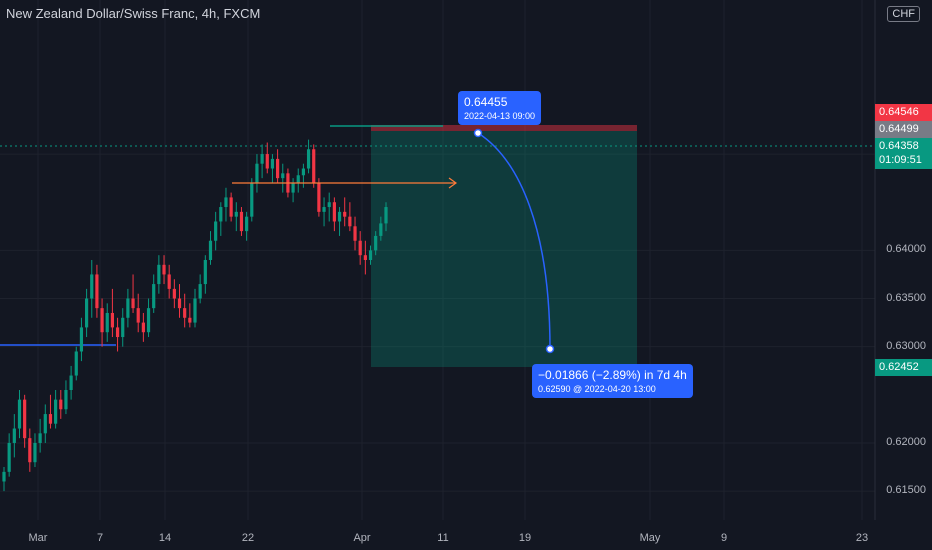 This screenshot has height=550, width=932. Describe the element at coordinates (903, 129) in the screenshot. I see `entry-price-label: 0.64499` at that location.